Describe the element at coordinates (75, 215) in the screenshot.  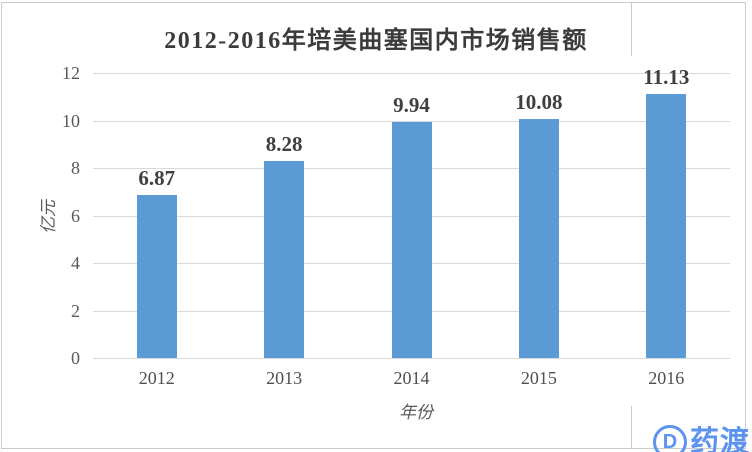
I see `y-tick-label-6: 6` at that location.